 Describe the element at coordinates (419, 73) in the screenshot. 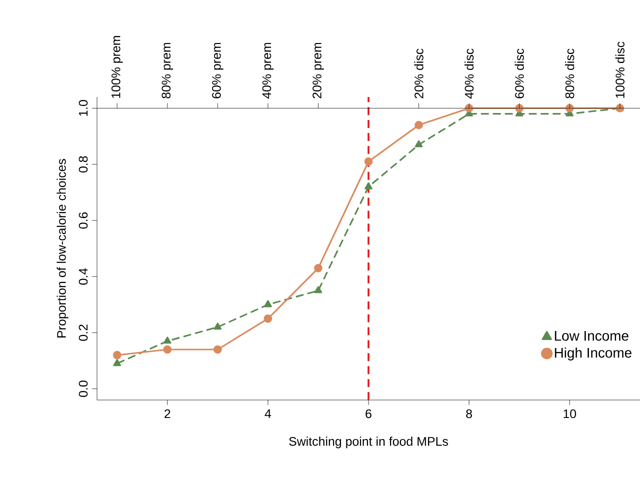

I see `x2-tick-label: 20% disc` at that location.